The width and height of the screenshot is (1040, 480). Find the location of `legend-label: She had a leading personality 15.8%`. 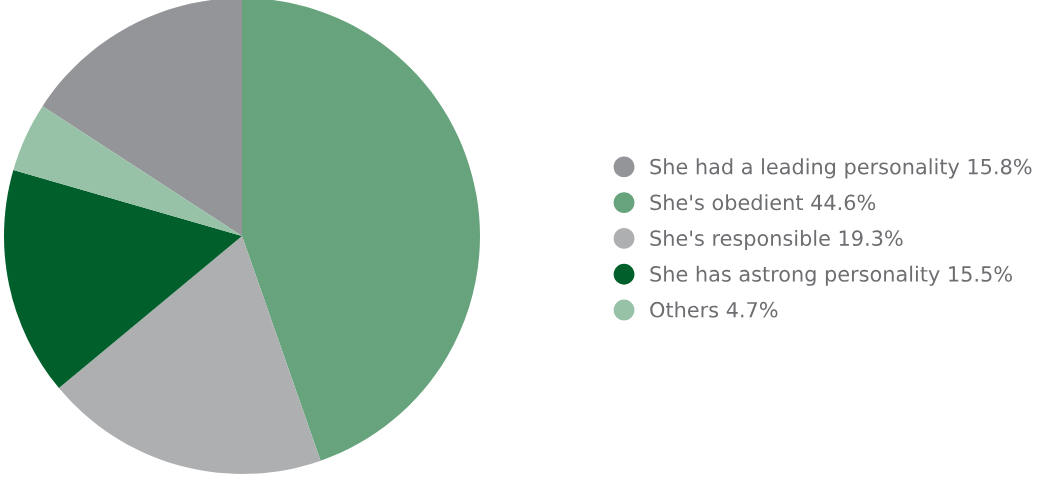

legend-label: She had a leading personality 15.8% is located at coordinates (841, 168).